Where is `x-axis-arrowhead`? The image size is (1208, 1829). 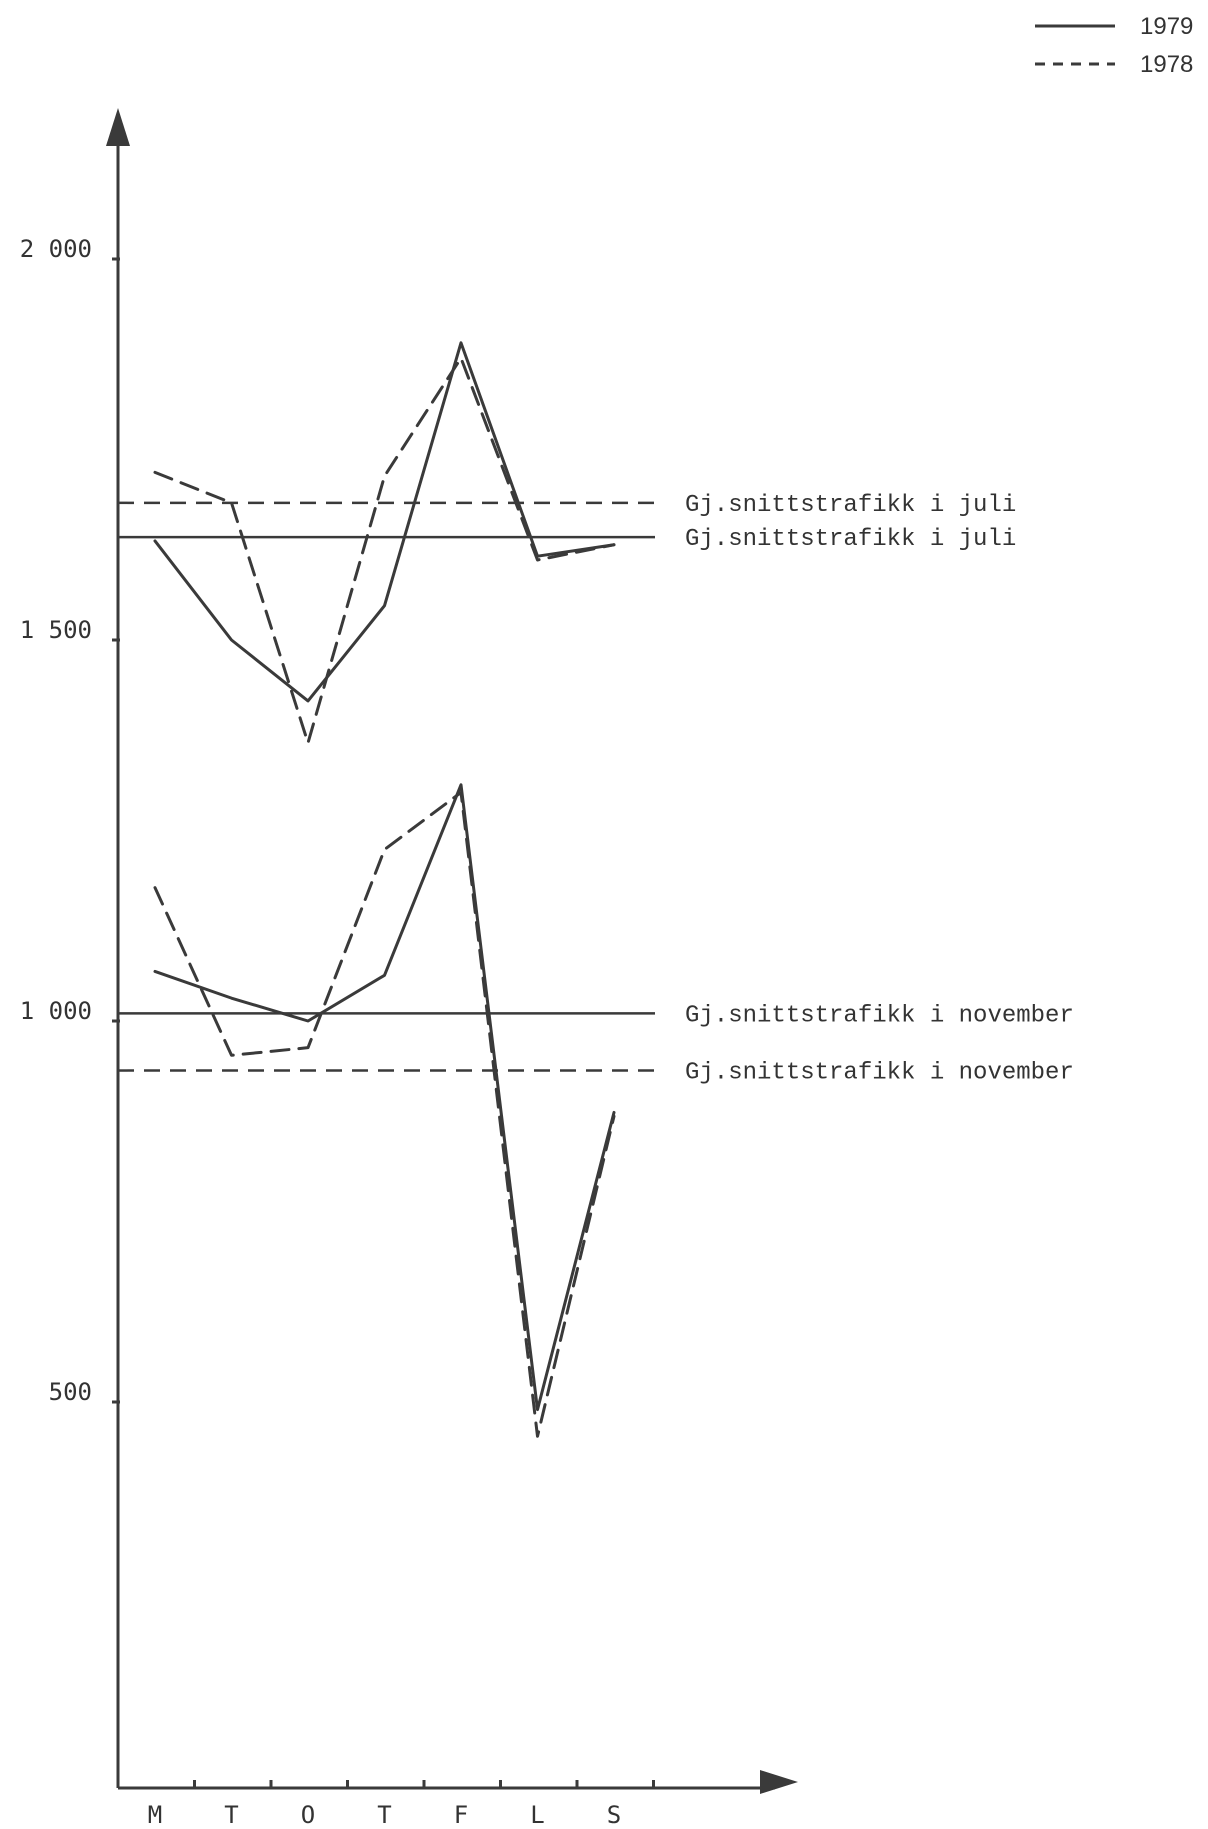 x-axis-arrowhead is located at coordinates (779, 1782).